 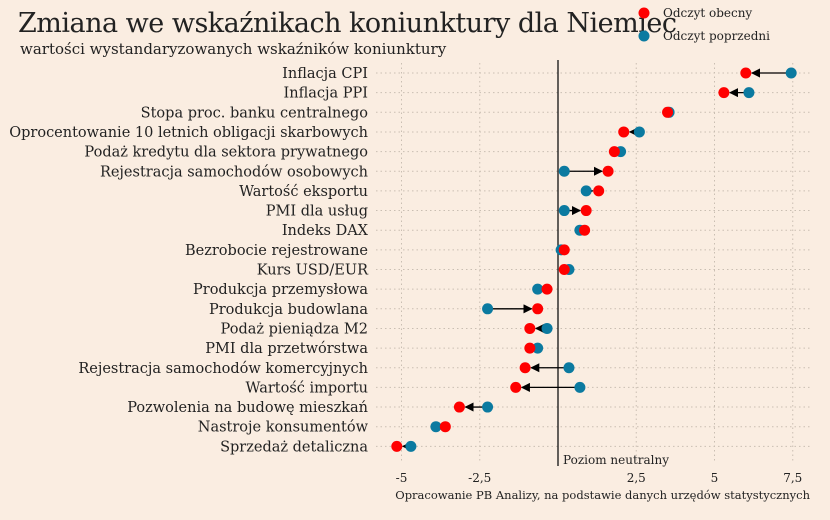 What do you see at coordinates (280, 290) in the screenshot?
I see `category-label: Produkcja przemysłowa` at bounding box center [280, 290].